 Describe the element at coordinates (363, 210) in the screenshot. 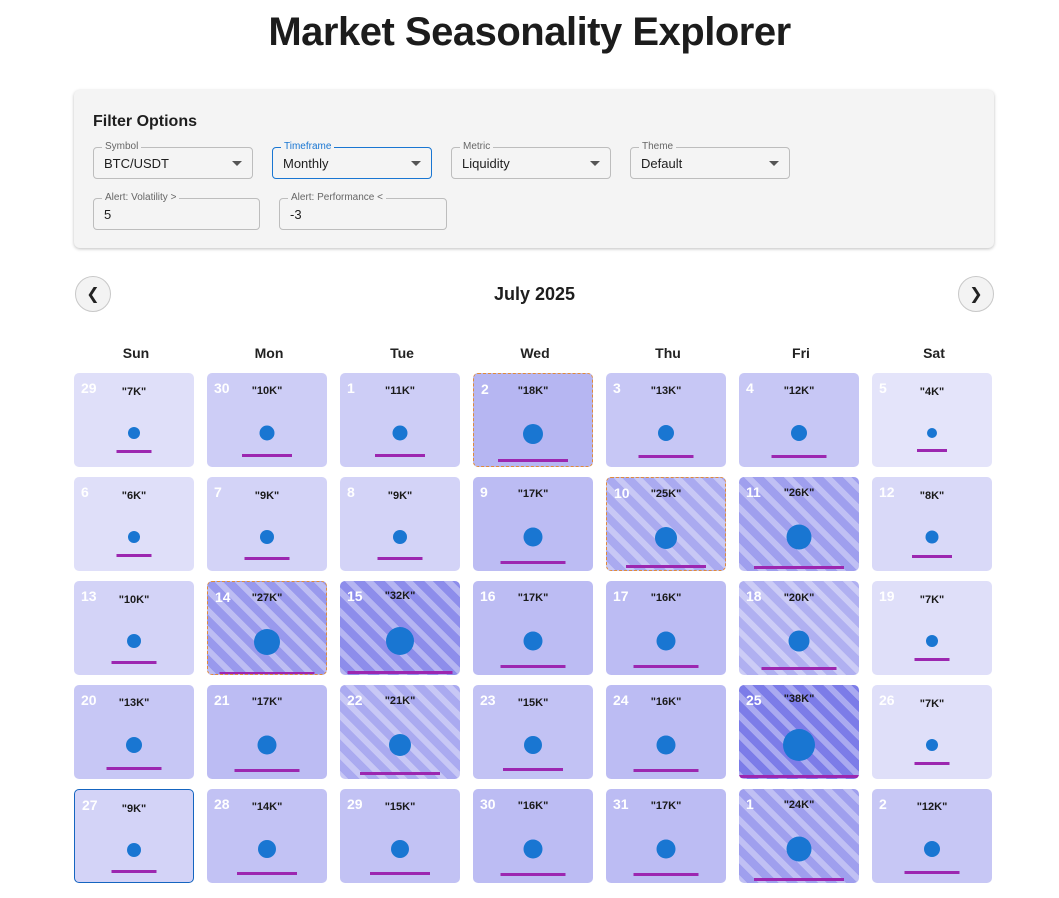

I see `alert-performance-input: Alert: Performance < -3` at that location.